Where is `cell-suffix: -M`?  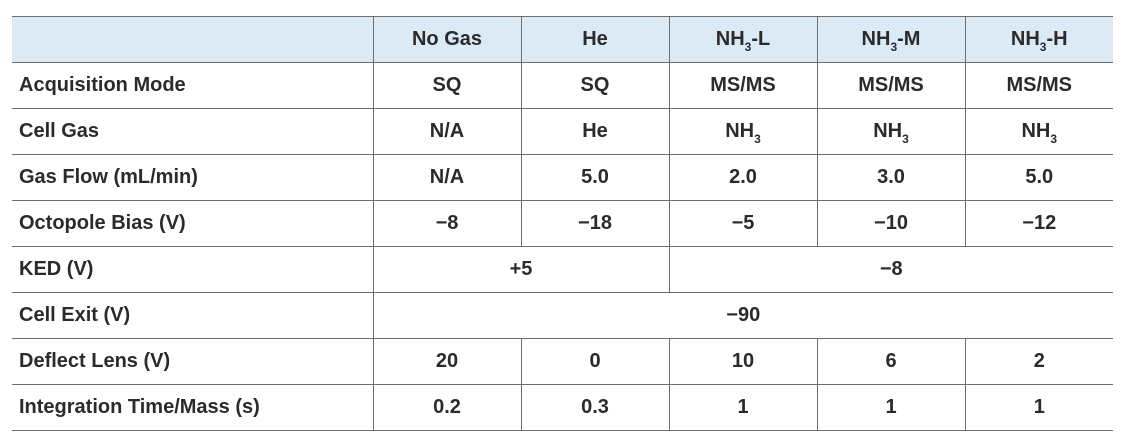
cell-suffix: -M is located at coordinates (909, 39).